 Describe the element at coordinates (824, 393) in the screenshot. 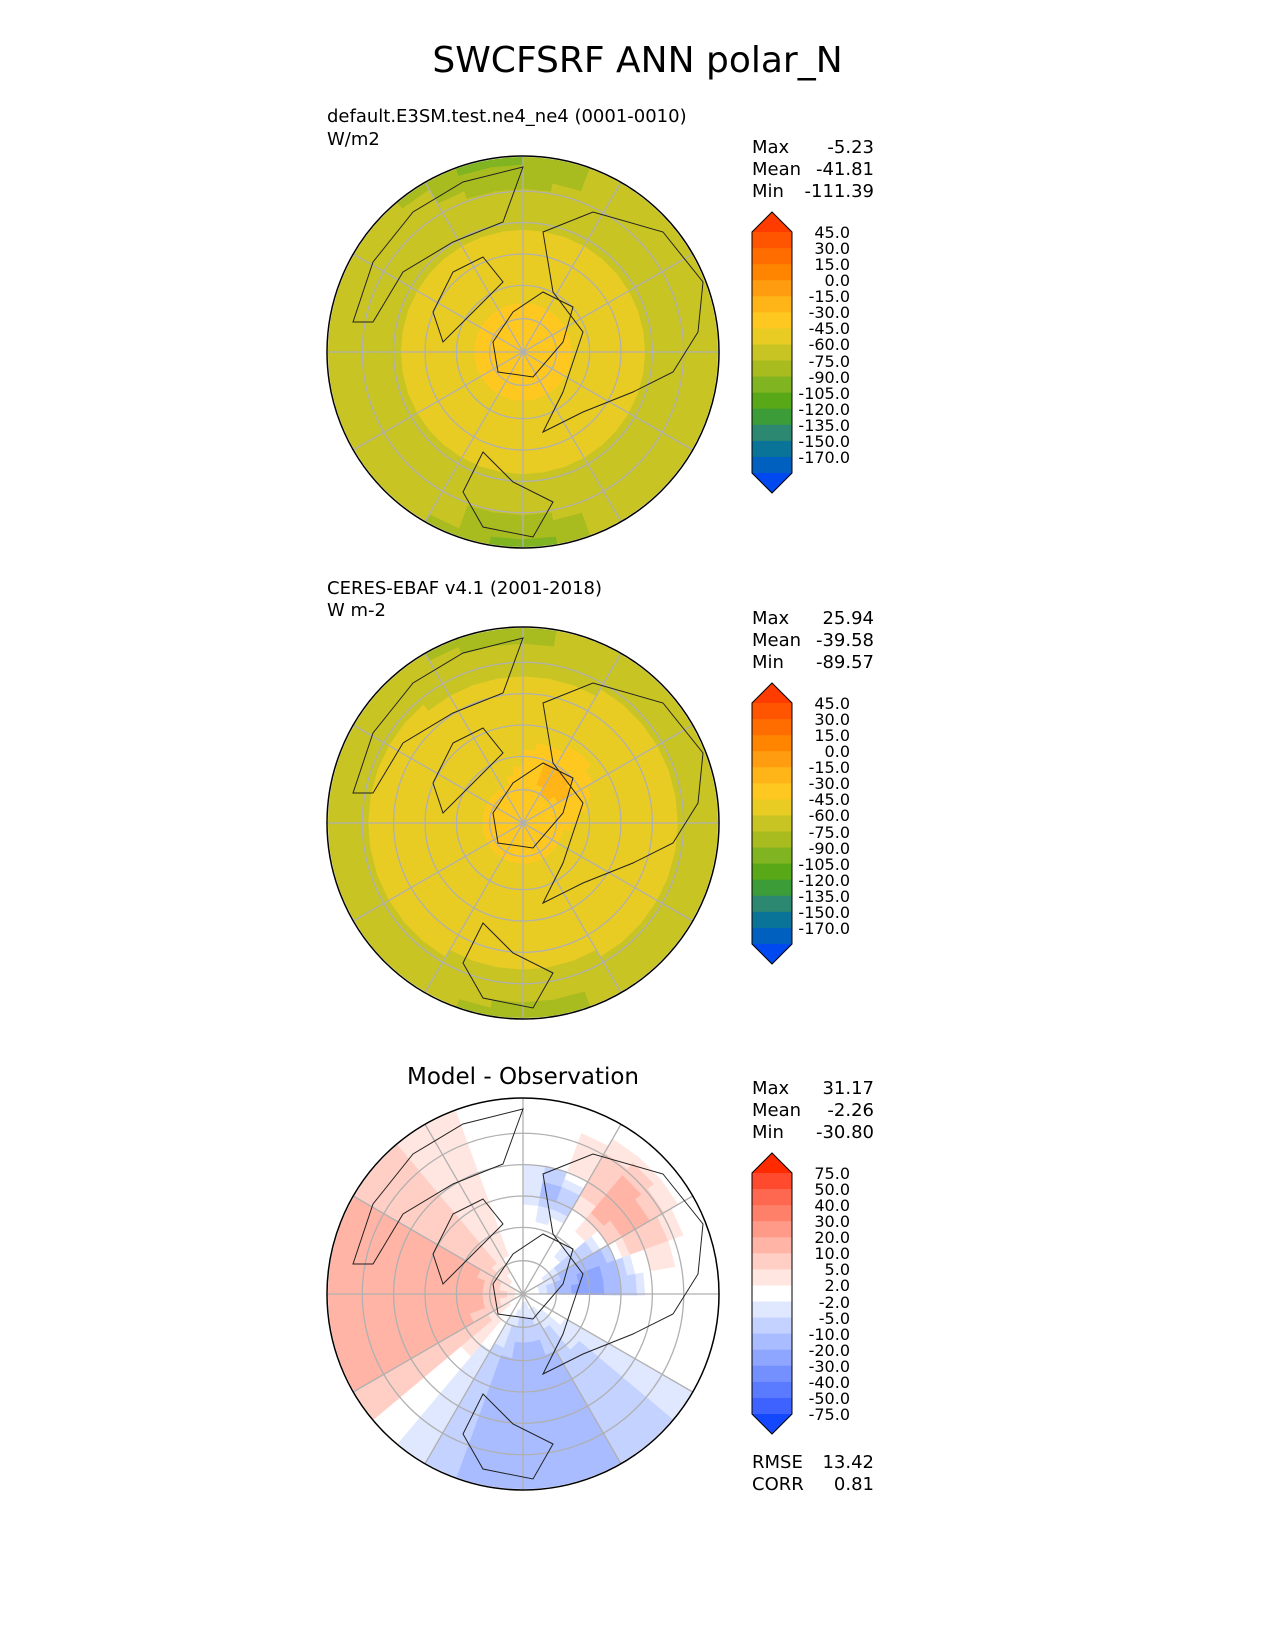

I see `colorbar-tick-label: -105.0` at that location.